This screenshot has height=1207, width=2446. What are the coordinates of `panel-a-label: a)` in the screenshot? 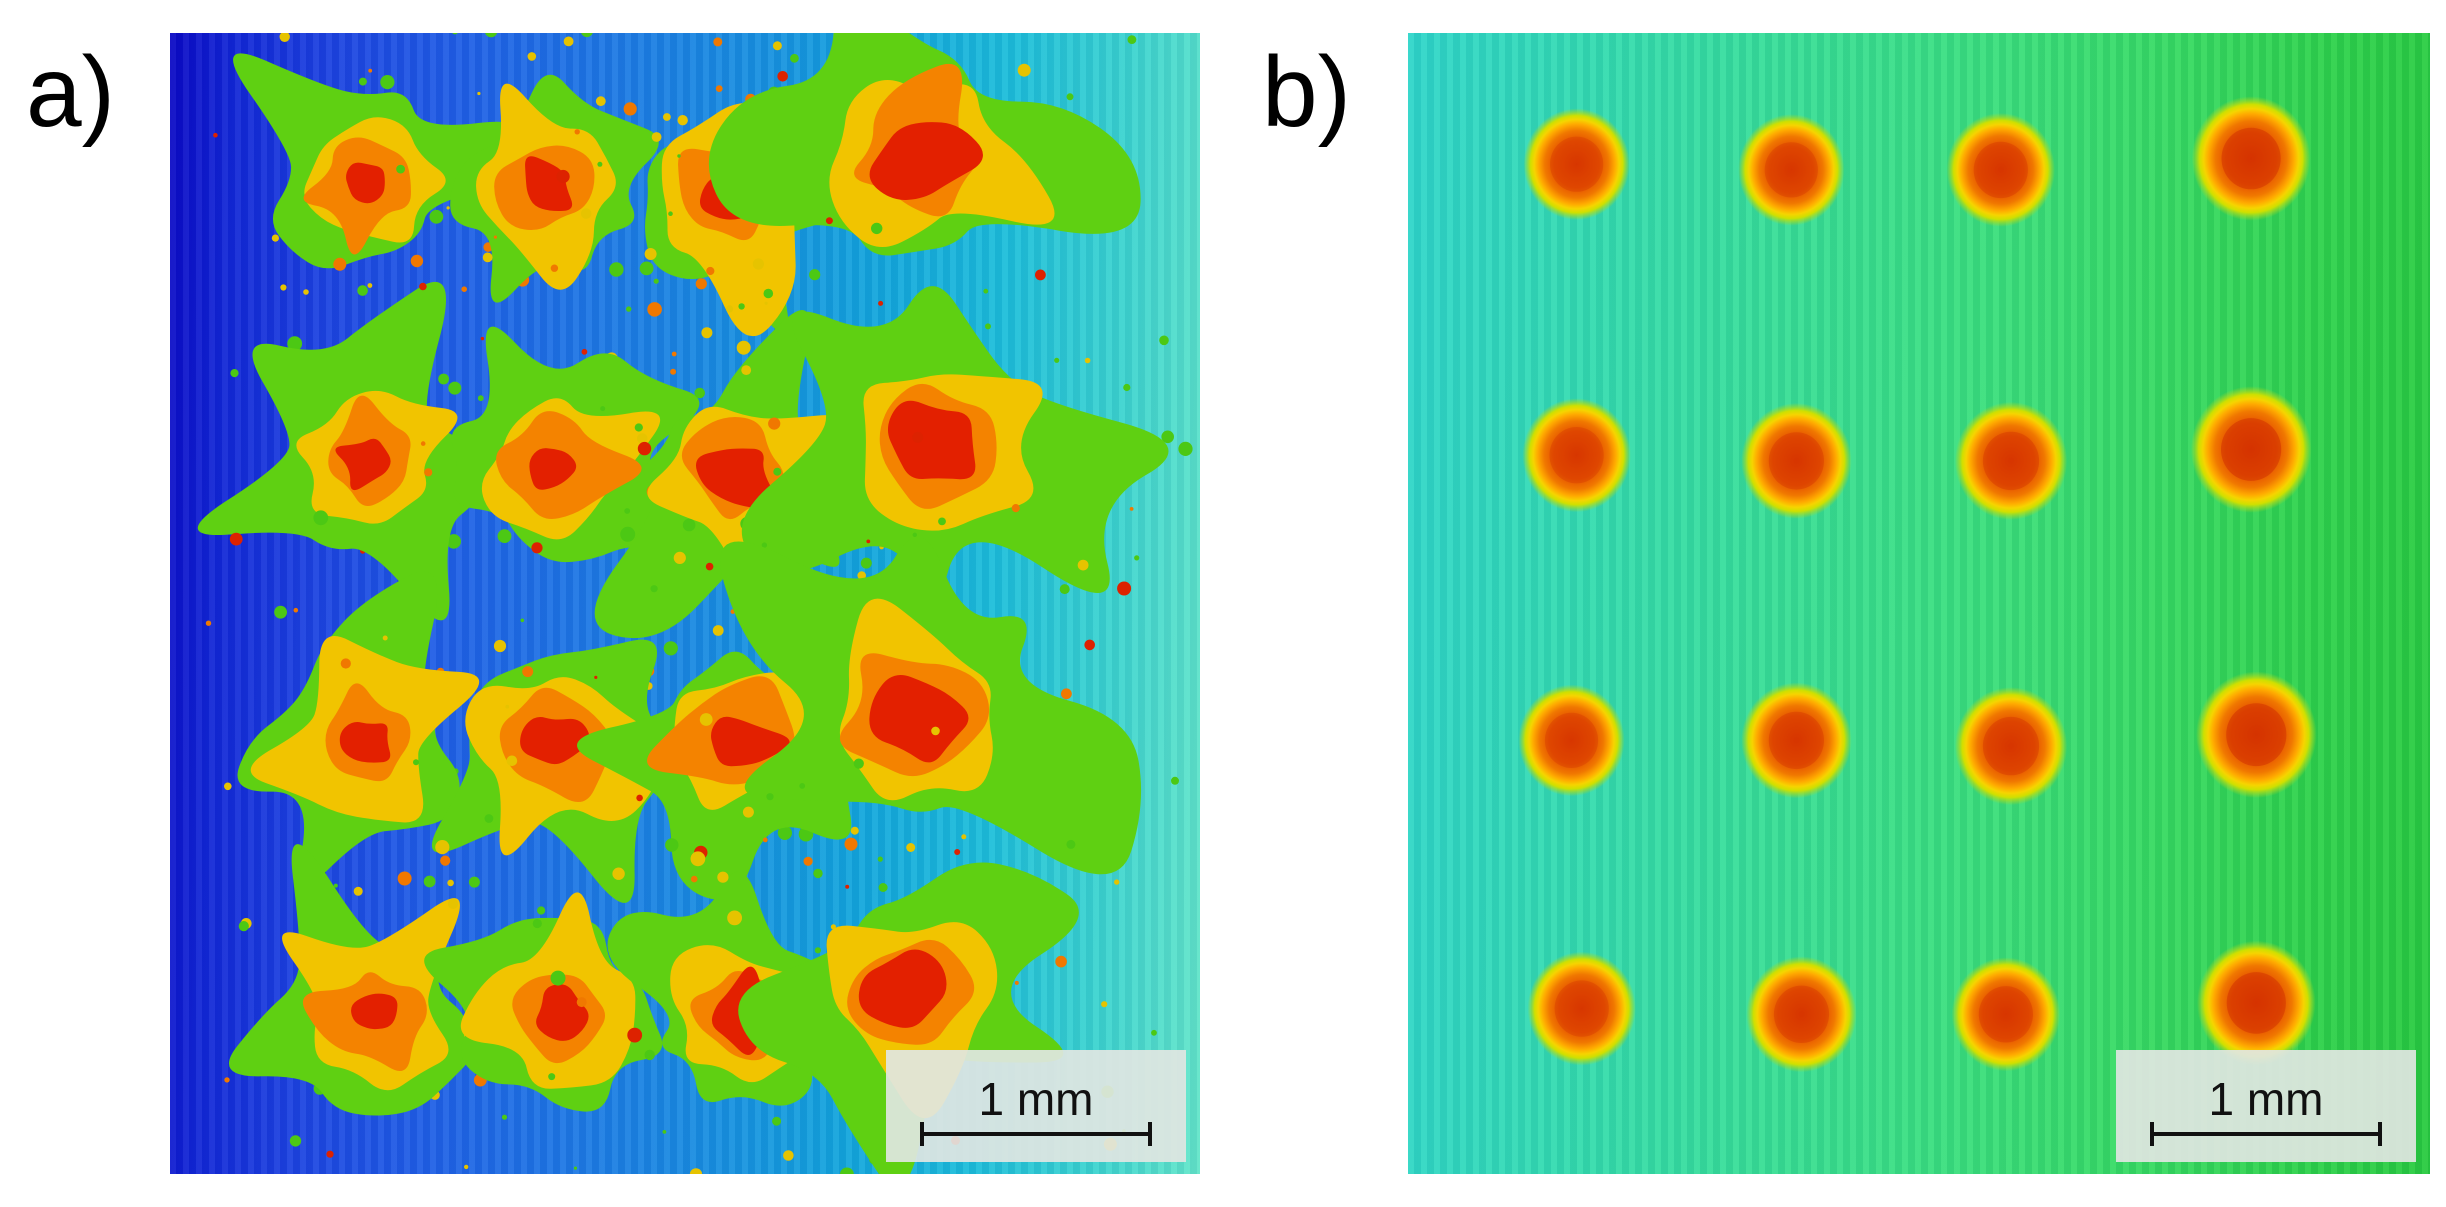 It's located at (70, 92).